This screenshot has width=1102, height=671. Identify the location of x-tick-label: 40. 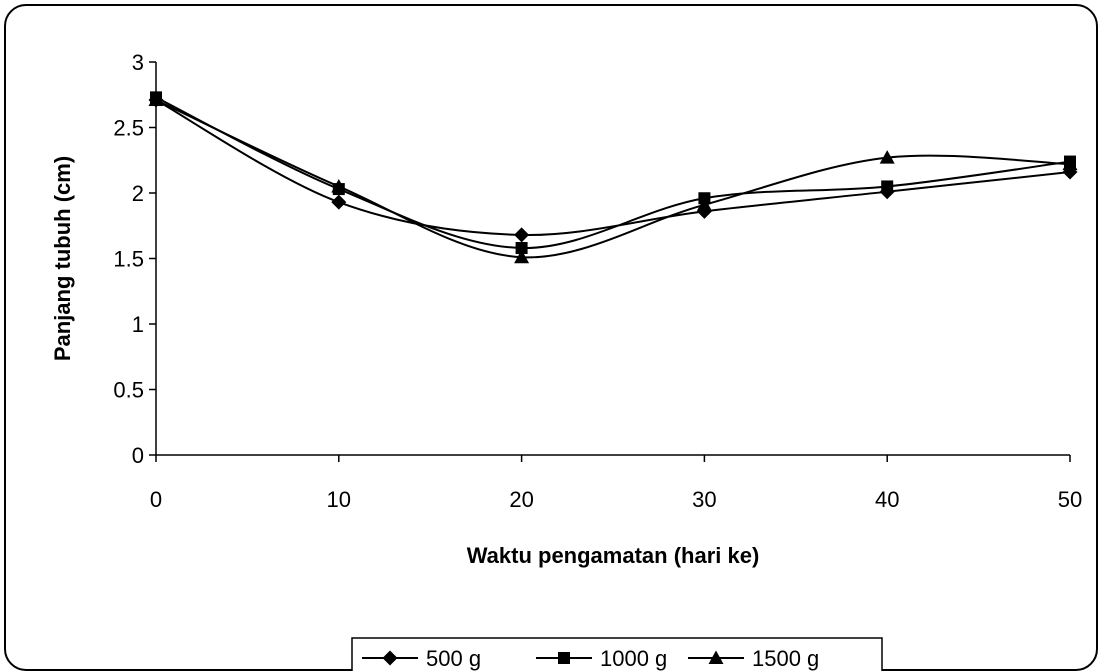
(887, 499).